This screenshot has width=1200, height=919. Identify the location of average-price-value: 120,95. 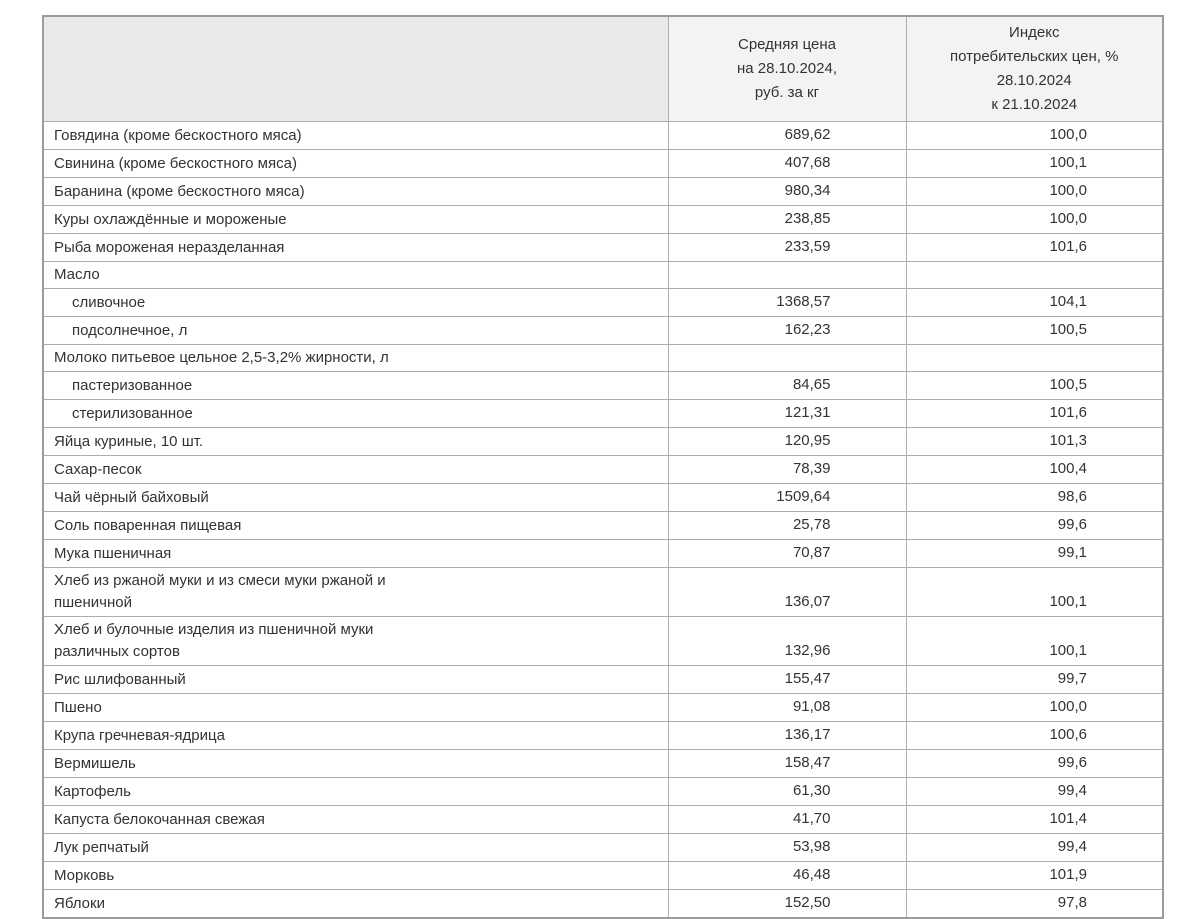
(787, 441).